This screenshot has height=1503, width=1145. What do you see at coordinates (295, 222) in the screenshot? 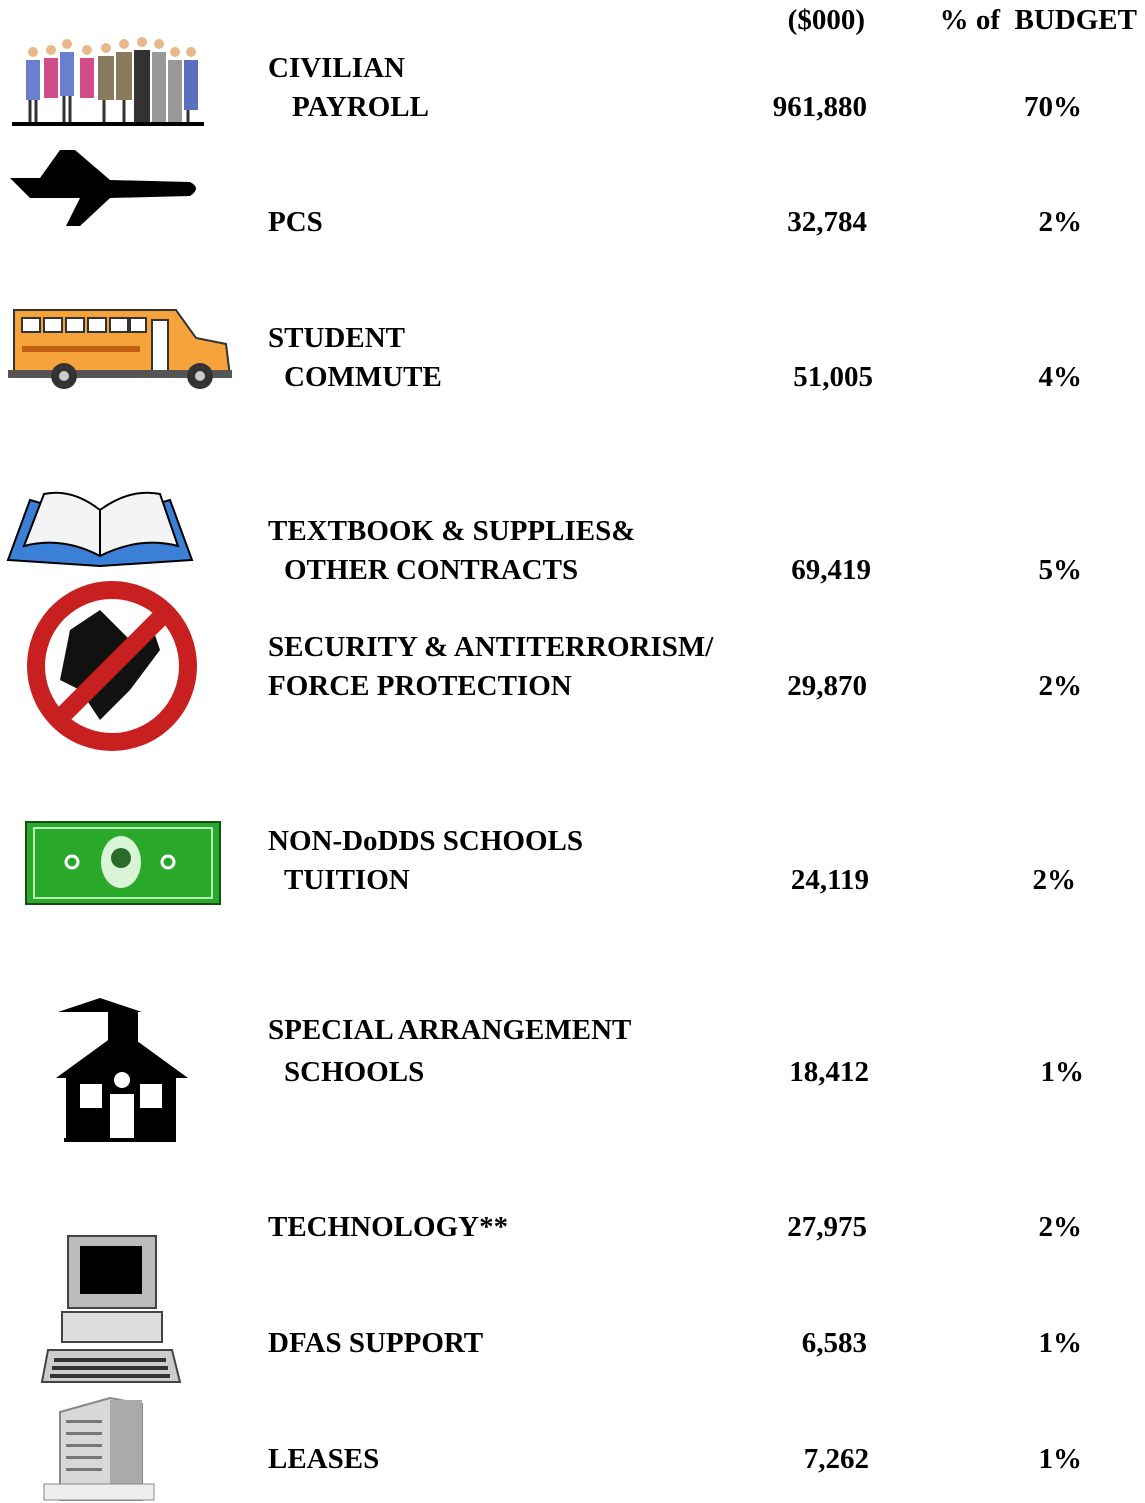
I see `row-label: PCS` at bounding box center [295, 222].